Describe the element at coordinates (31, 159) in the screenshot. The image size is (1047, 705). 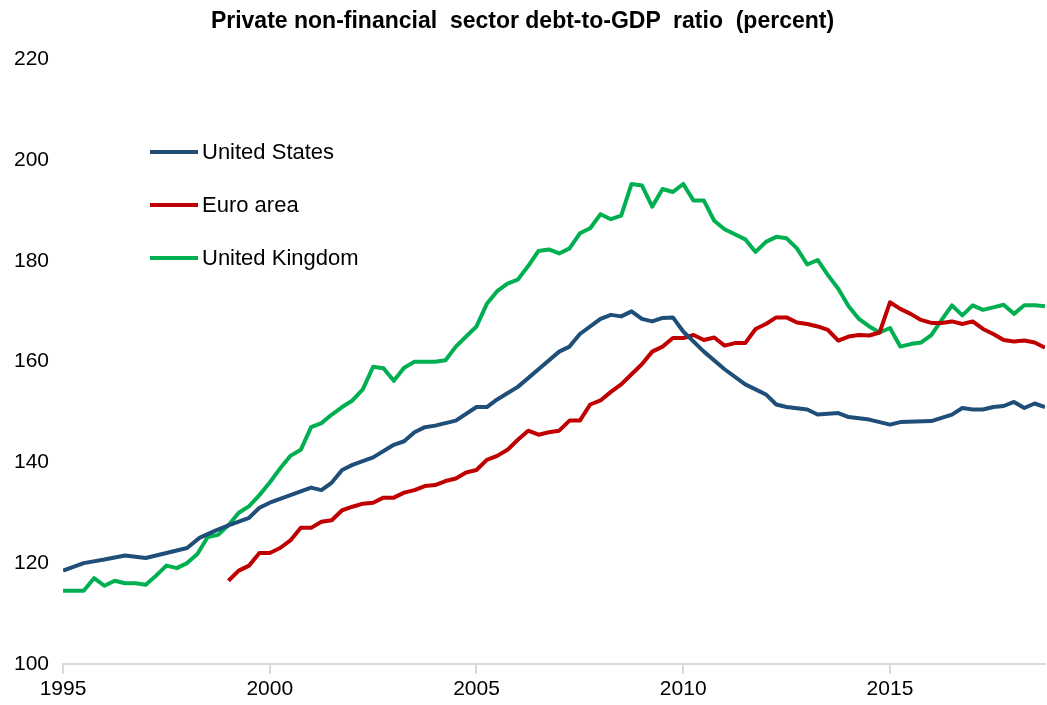
I see `y-tick-label: 200` at that location.